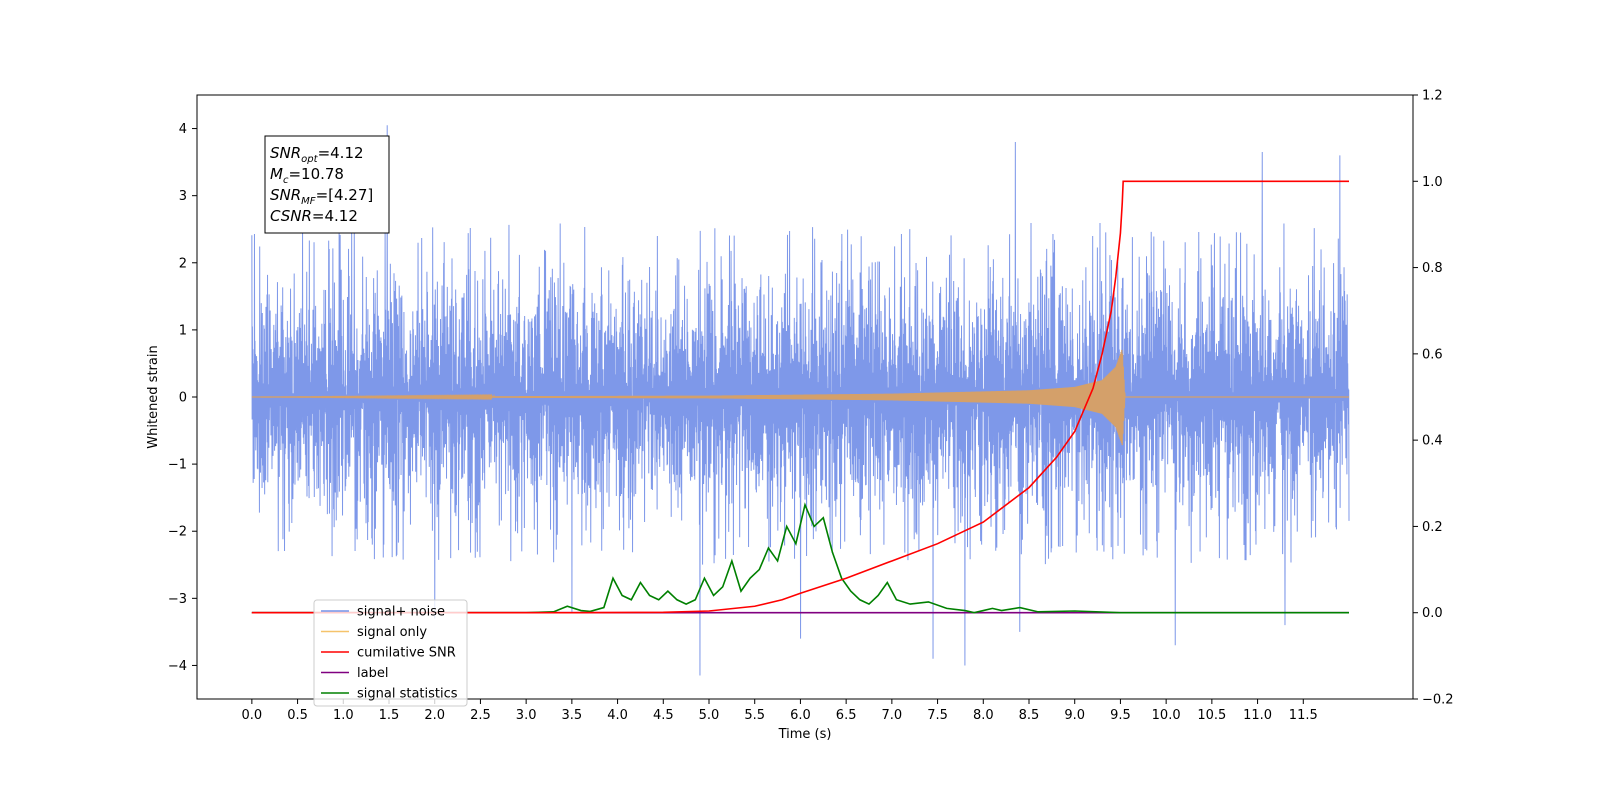 The height and width of the screenshot is (800, 1600). I want to click on stats-annotation-line: SNRMF=[4.27], so click(321, 196).